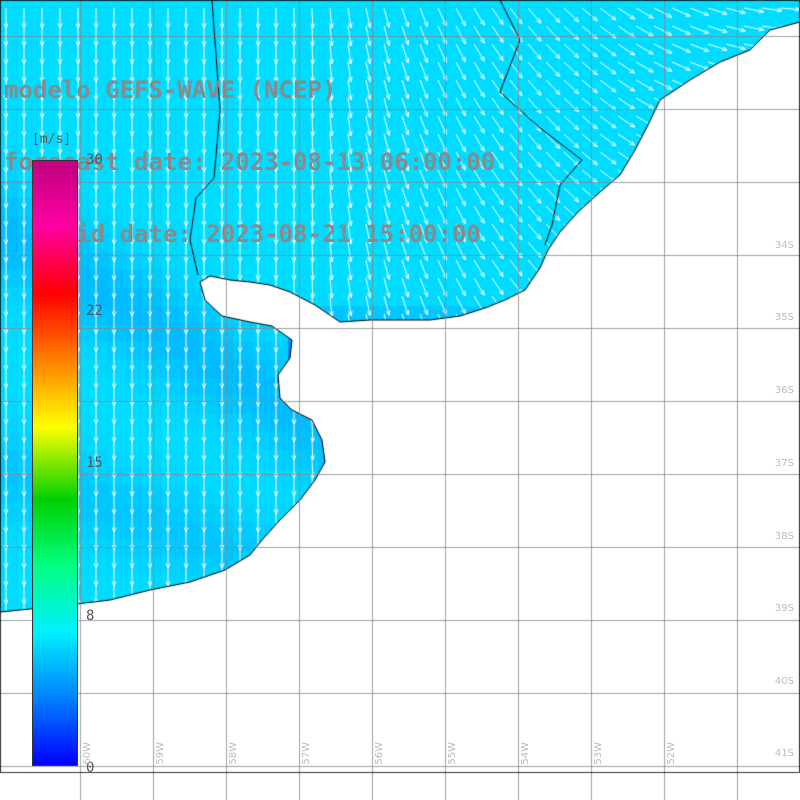 This screenshot has width=800, height=800. Describe the element at coordinates (784, 317) in the screenshot. I see `lat-label-35s: 35S` at that location.